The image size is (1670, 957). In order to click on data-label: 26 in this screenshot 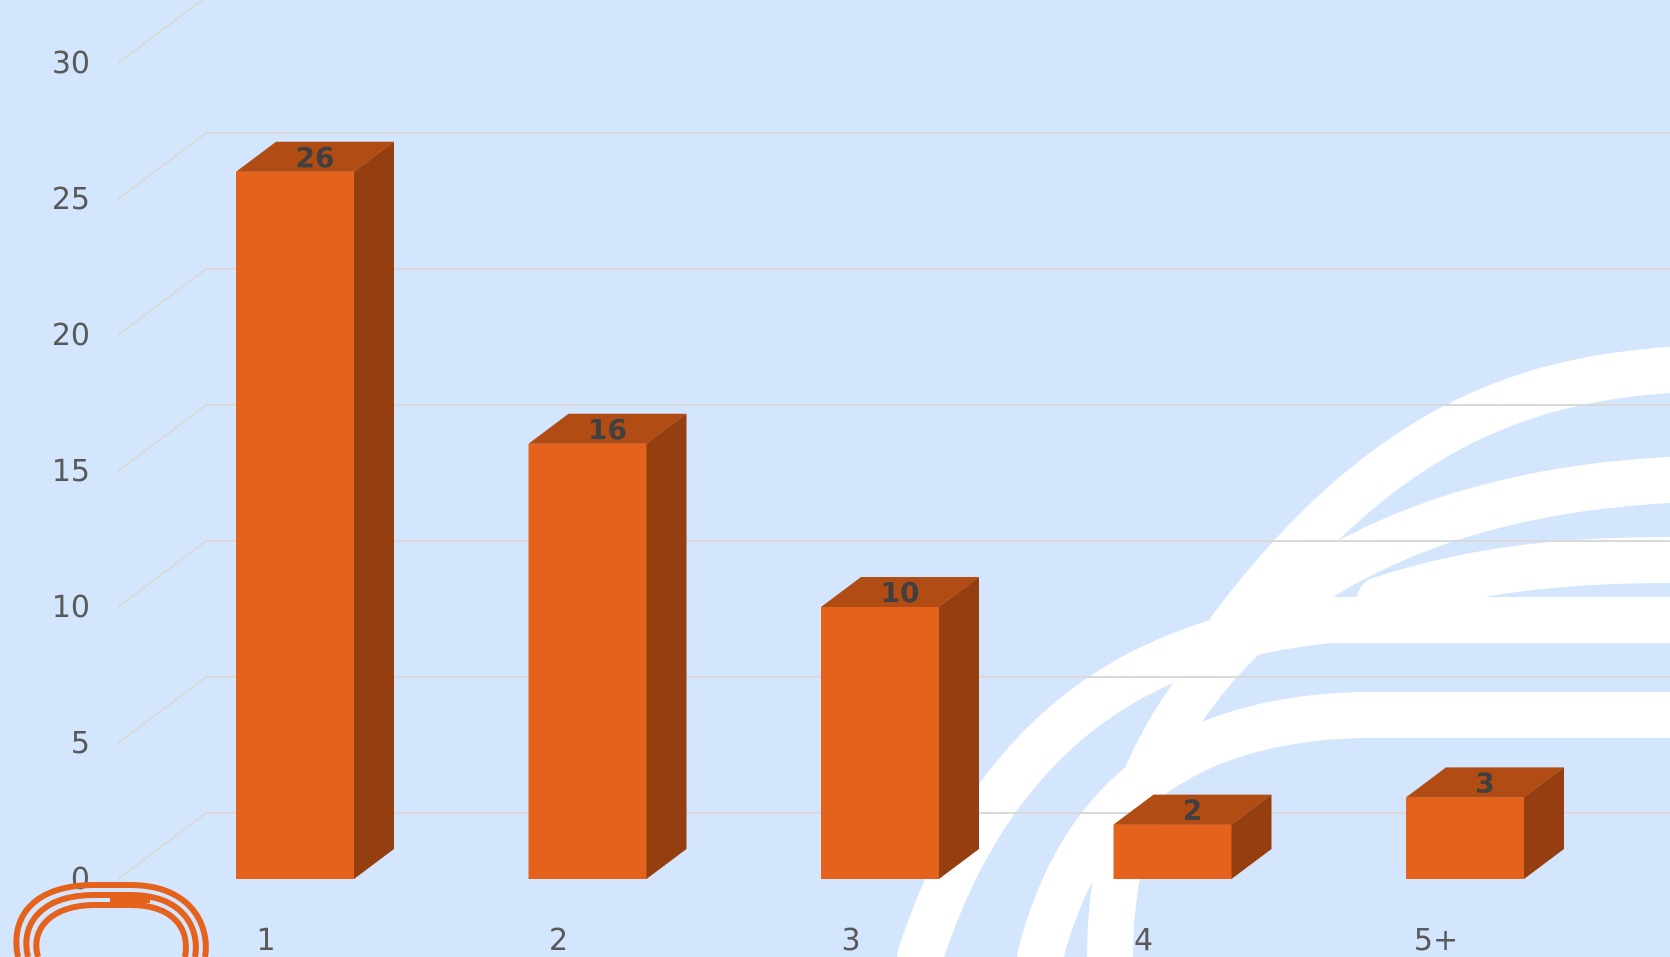, I will do `click(315, 157)`.